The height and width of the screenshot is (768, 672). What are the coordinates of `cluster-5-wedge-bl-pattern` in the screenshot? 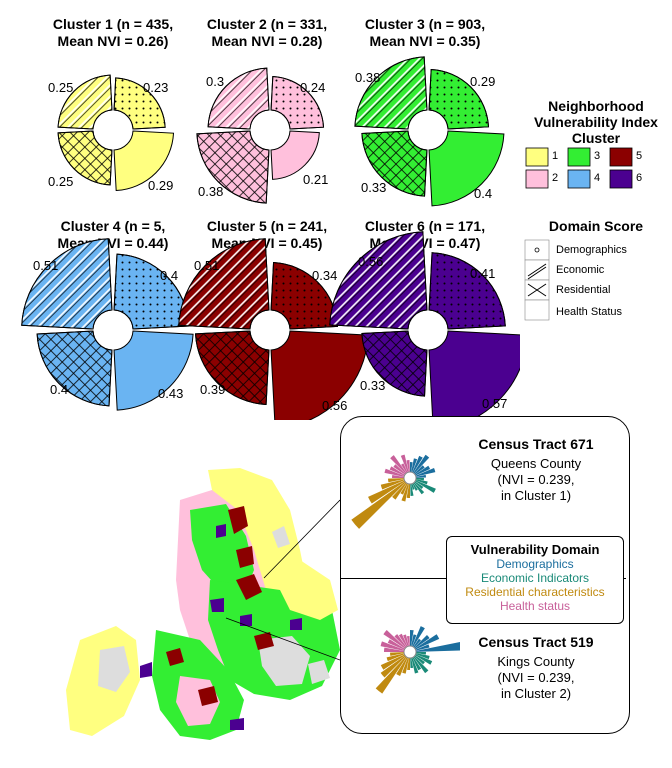 It's located at (232, 368).